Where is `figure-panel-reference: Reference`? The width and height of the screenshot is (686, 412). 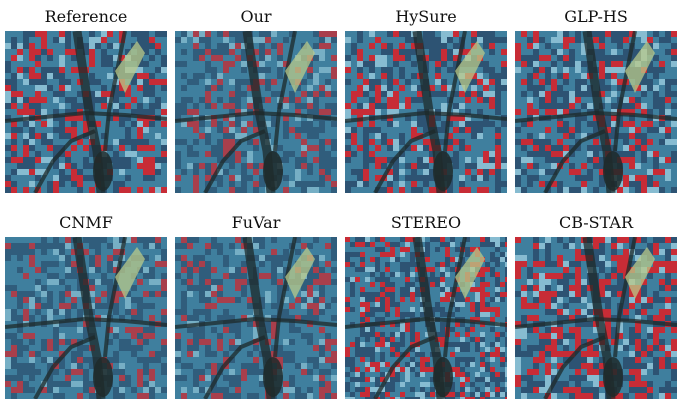
figure-panel-reference: Reference is located at coordinates (86, 98).